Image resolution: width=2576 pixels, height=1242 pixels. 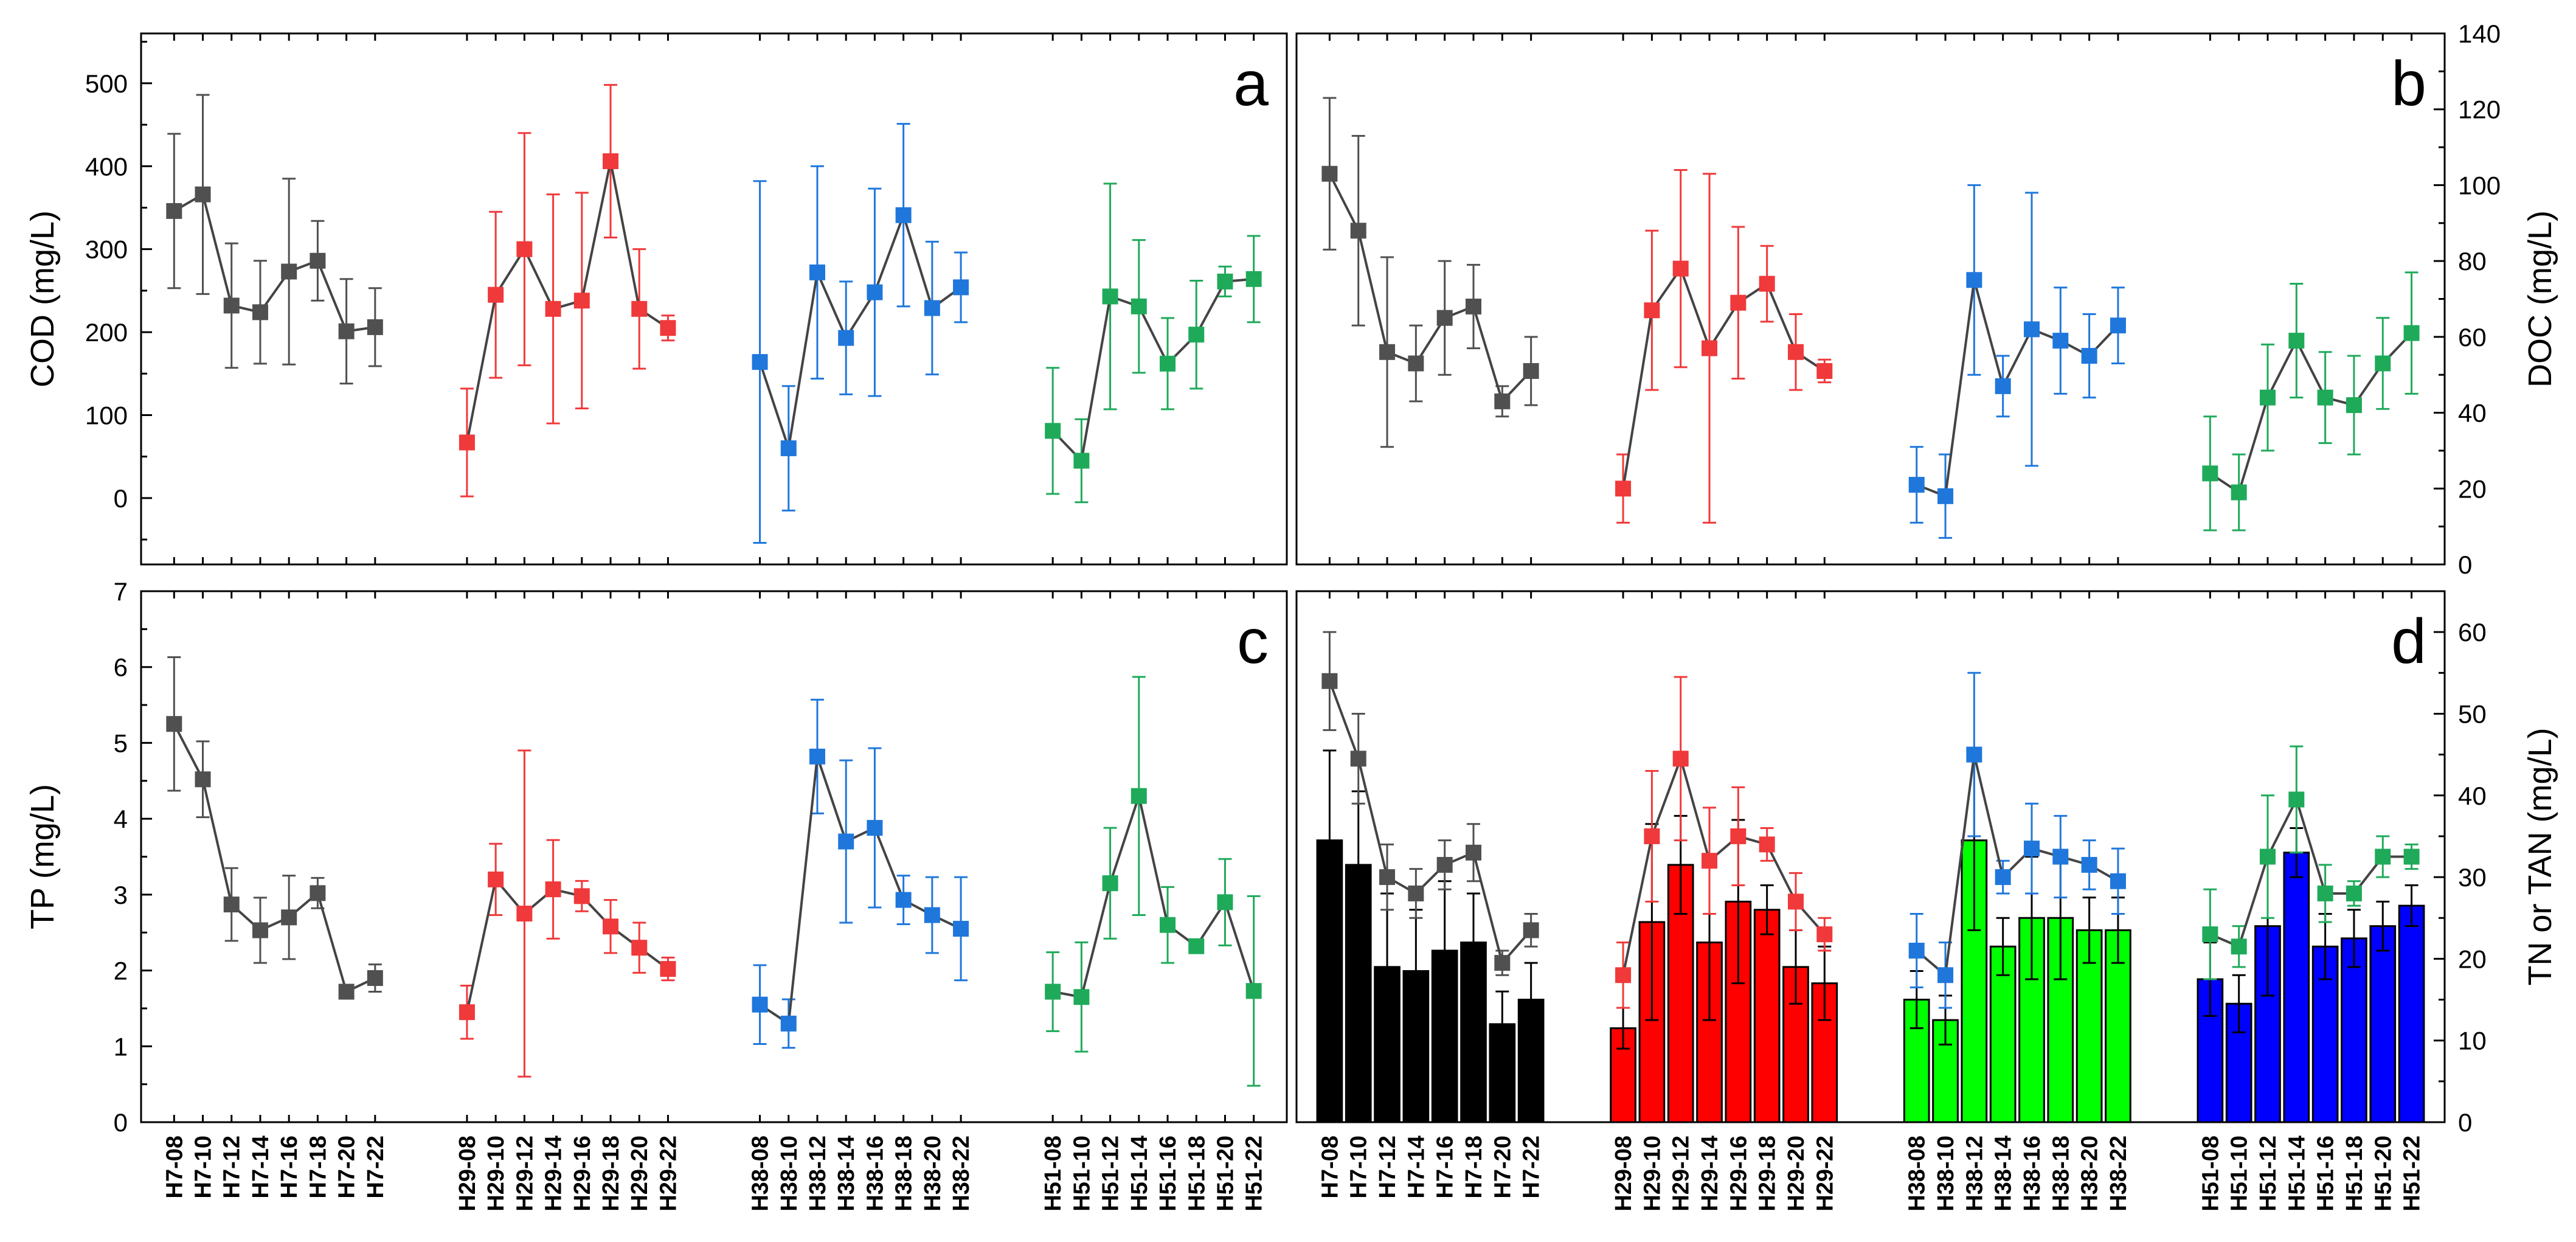 What do you see at coordinates (1152, 370) in the screenshot?
I see `series-line-H51` at bounding box center [1152, 370].